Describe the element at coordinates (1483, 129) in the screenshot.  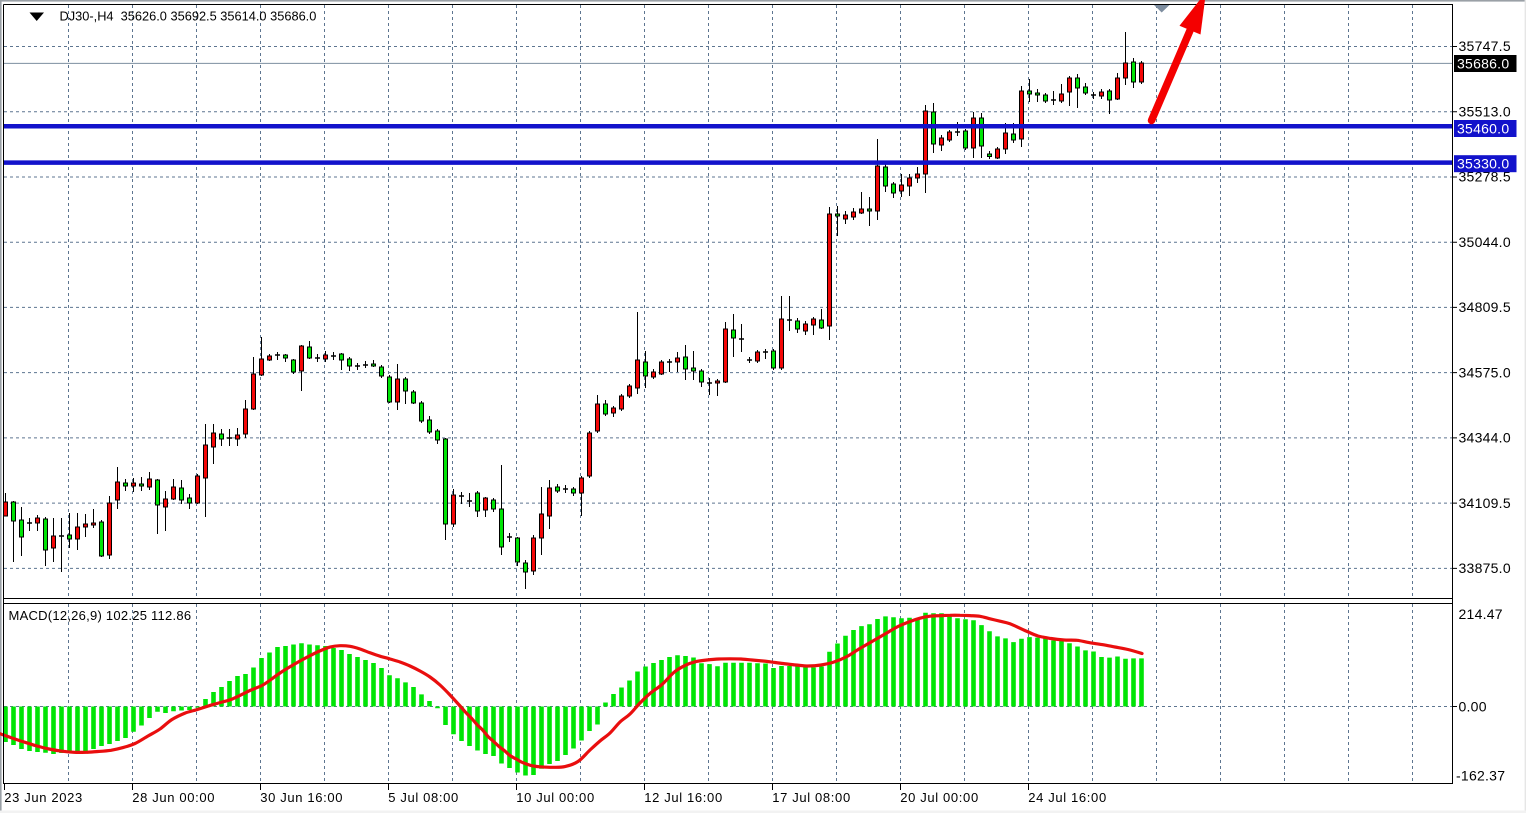
I see `svg-text: 35460.0` at that location.